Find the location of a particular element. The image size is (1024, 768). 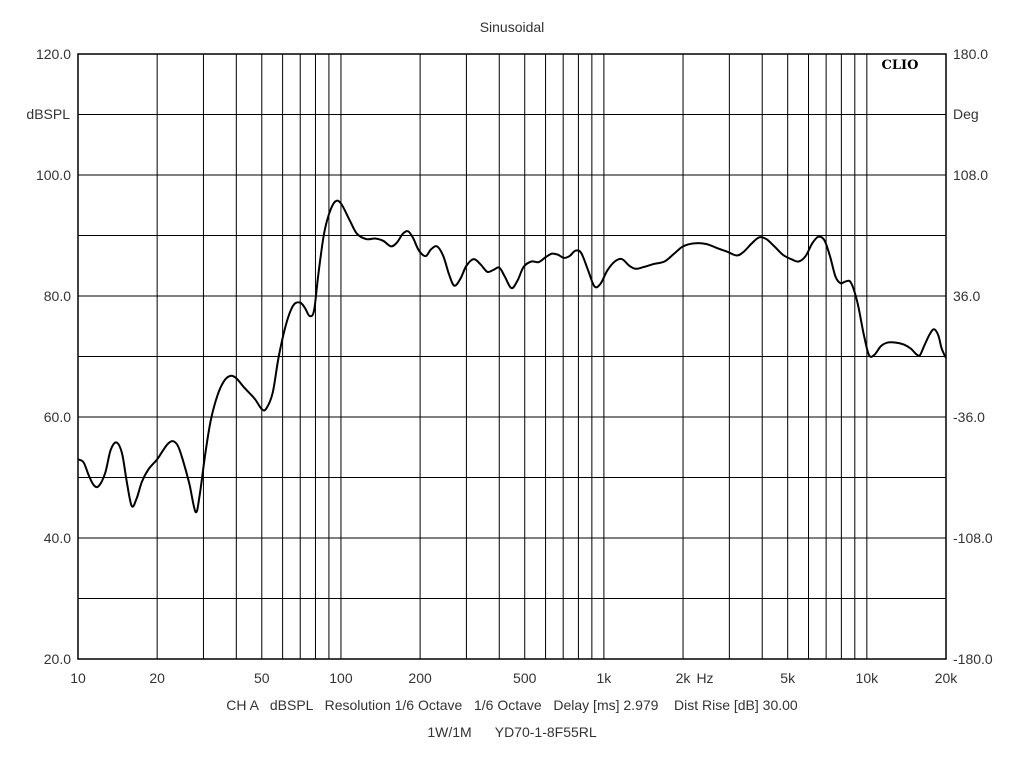

y2-tick-label: -180.0 is located at coordinates (973, 659).